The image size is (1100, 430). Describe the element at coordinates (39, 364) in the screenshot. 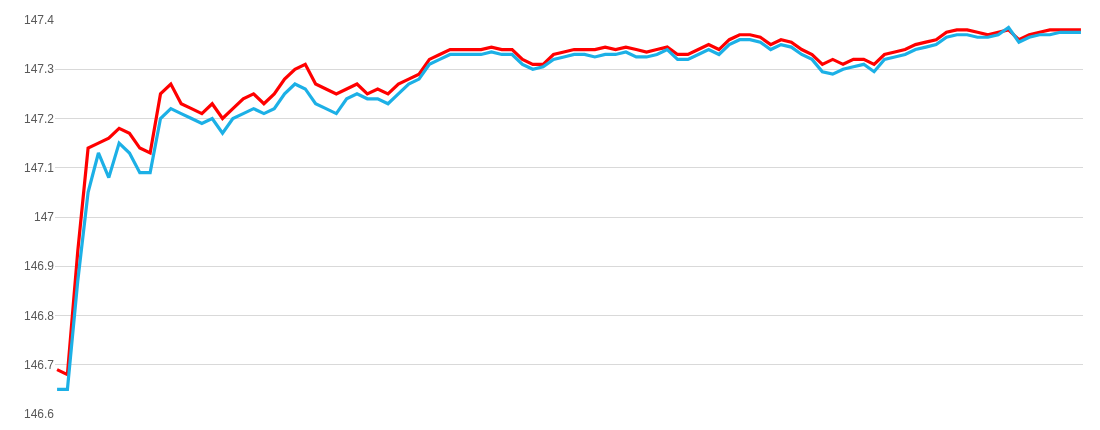

I see `y-tick-label: 146.7` at that location.